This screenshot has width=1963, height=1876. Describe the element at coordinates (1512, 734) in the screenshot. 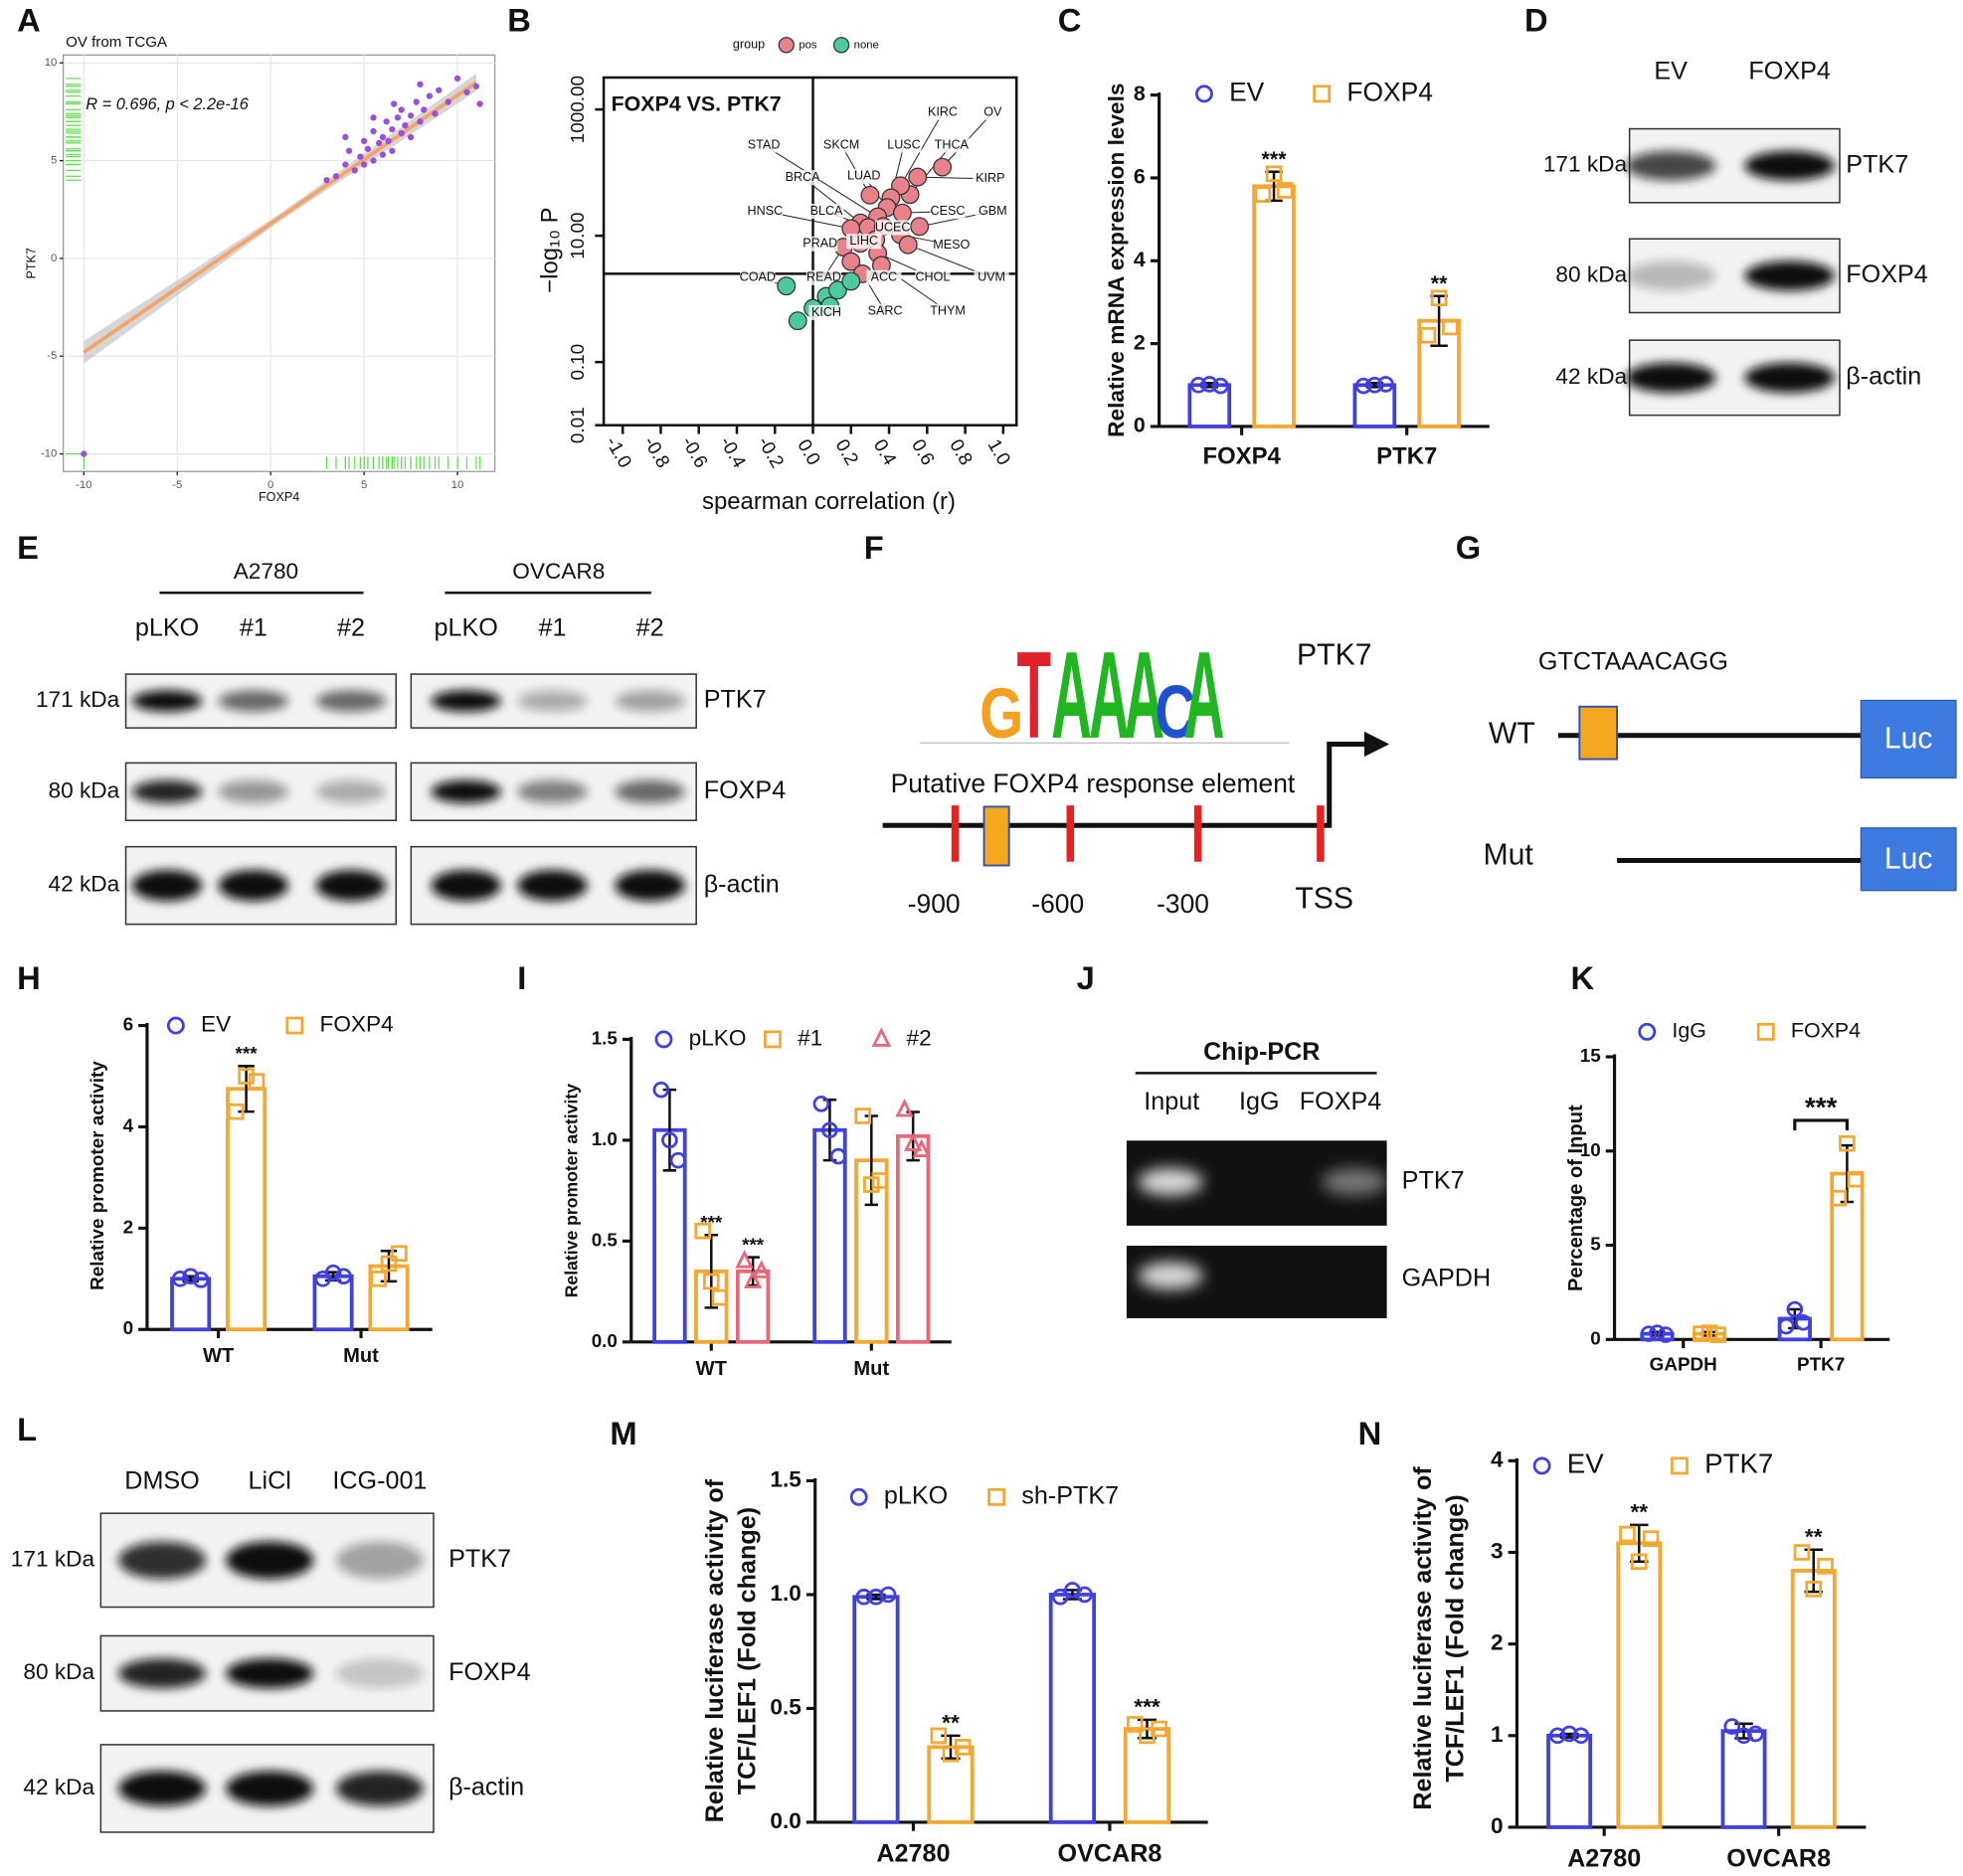

I see `construct-label: WT` at that location.